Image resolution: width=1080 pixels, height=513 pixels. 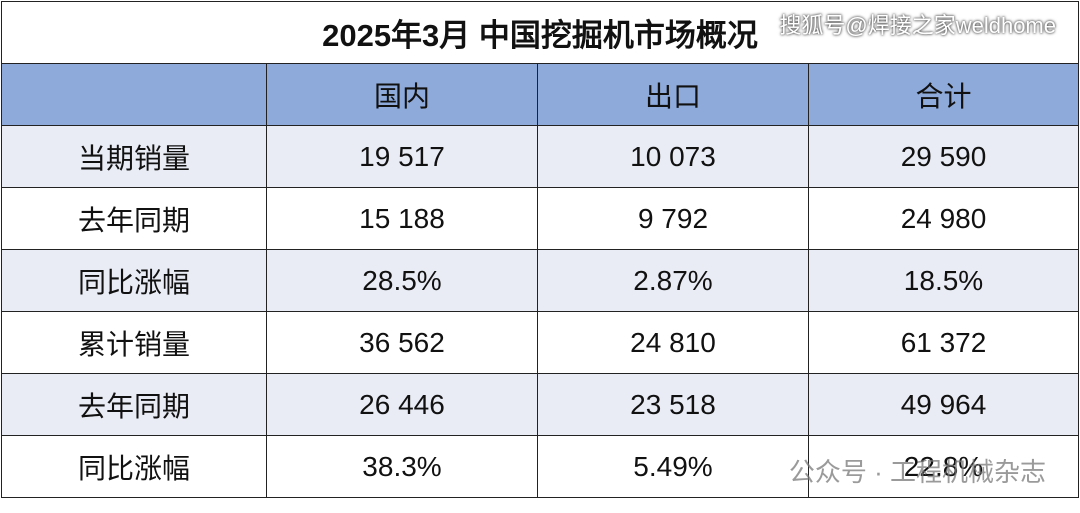 What do you see at coordinates (402, 404) in the screenshot?
I see `data-cell: 26 446` at bounding box center [402, 404].